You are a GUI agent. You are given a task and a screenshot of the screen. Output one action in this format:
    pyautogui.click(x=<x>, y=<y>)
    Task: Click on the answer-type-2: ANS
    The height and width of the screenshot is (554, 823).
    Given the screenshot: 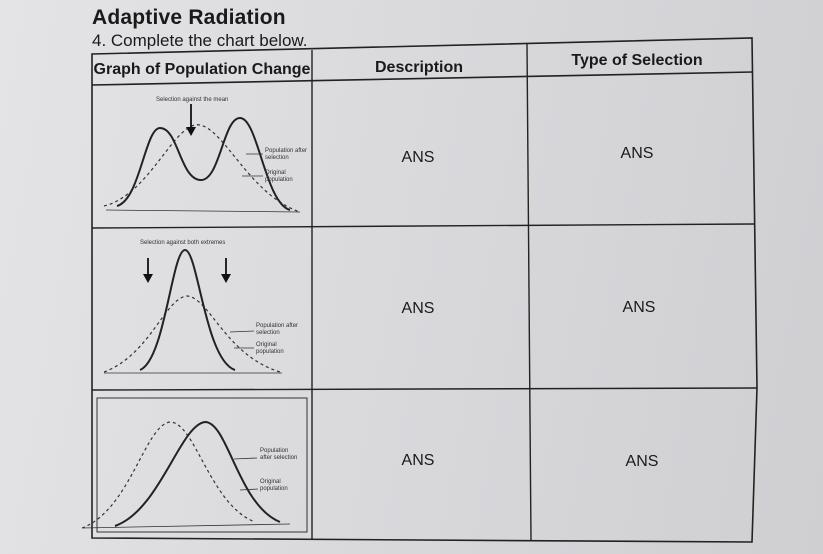 What is the action you would take?
    pyautogui.click(x=639, y=307)
    